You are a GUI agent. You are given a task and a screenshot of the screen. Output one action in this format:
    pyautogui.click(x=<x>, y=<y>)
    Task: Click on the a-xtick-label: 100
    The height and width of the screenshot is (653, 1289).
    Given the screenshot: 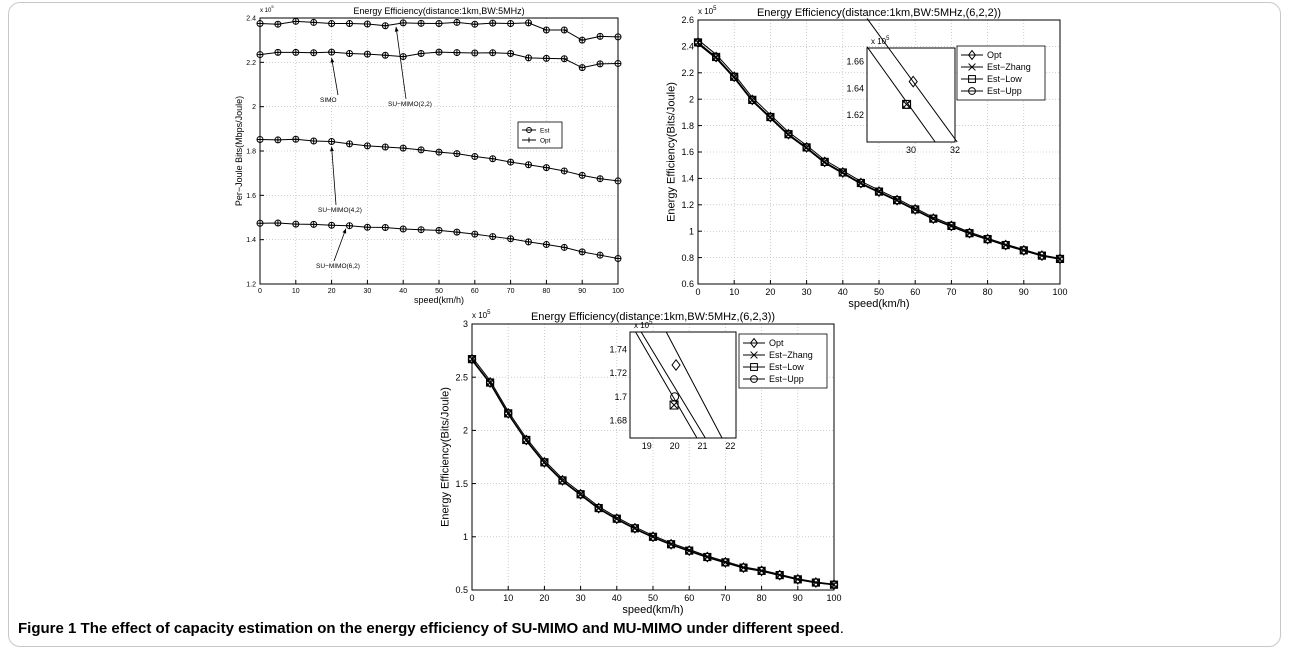 What is the action you would take?
    pyautogui.click(x=618, y=291)
    